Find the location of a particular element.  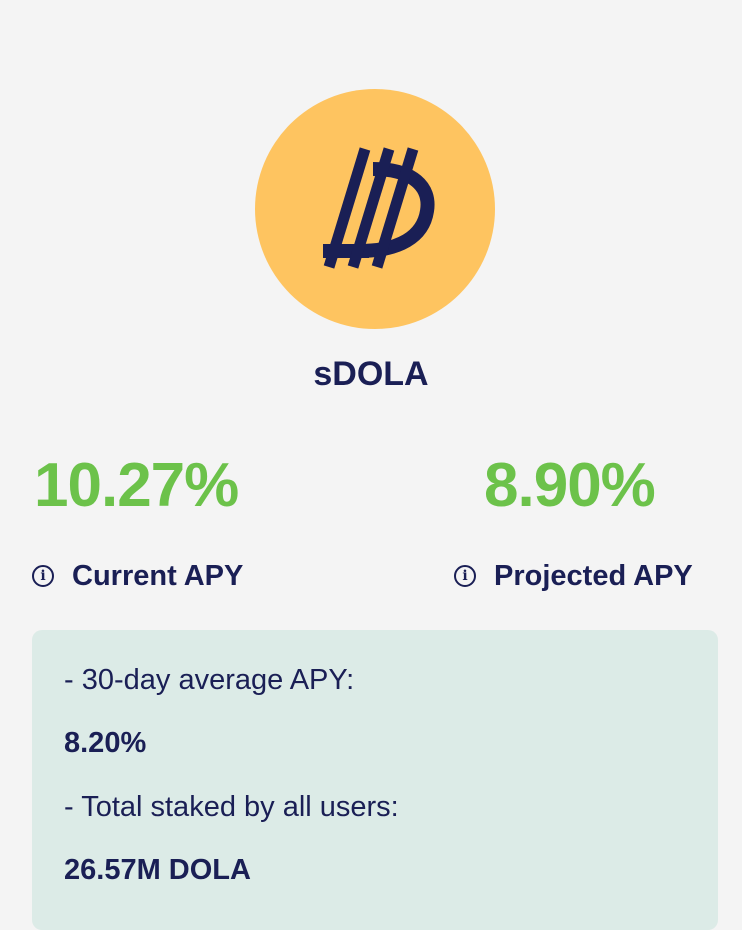

total-staked-label: - Total staked by all users: is located at coordinates (231, 807).